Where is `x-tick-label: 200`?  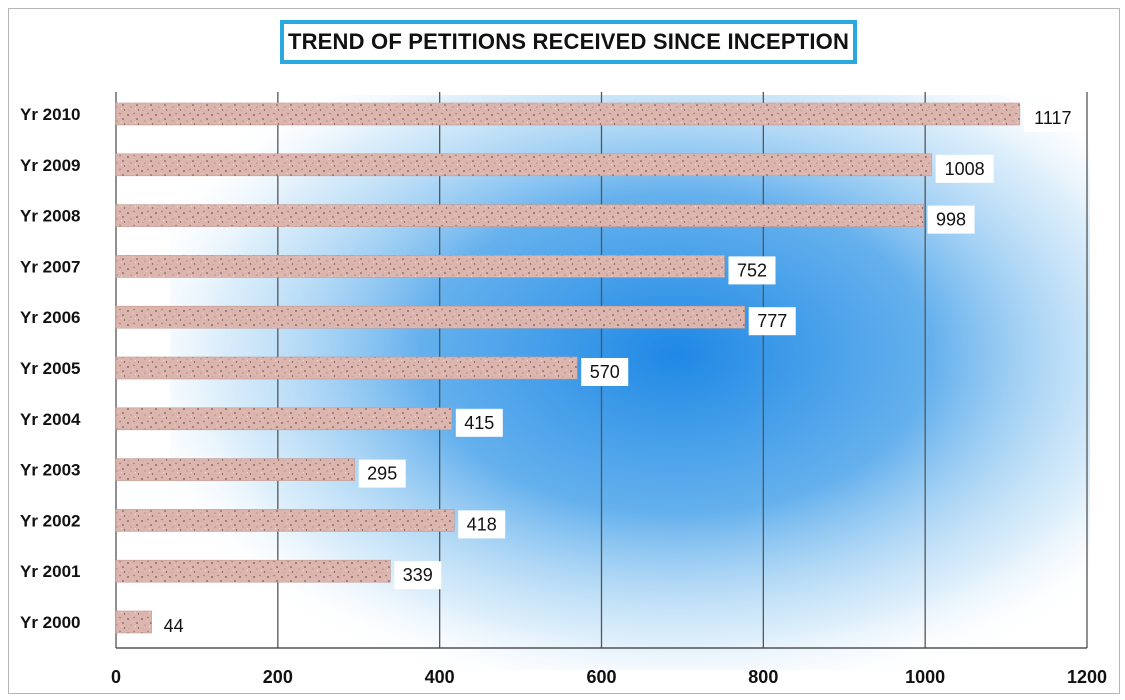
x-tick-label: 200 is located at coordinates (278, 677).